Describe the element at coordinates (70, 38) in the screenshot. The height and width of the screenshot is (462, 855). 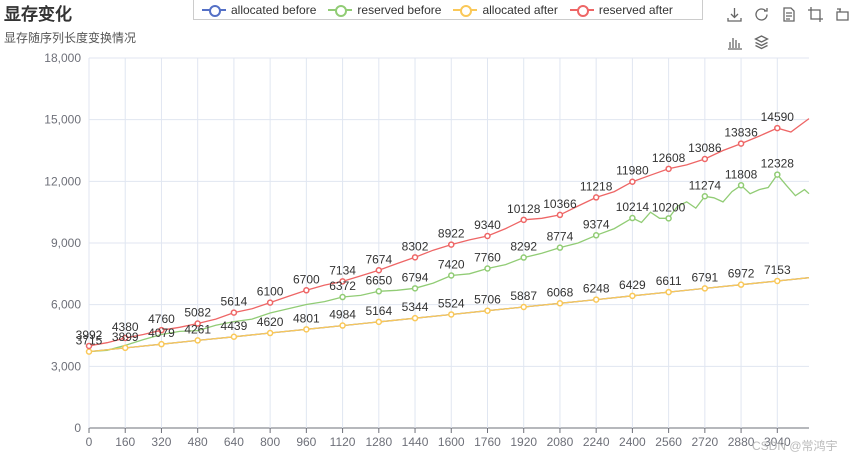
I see `chart-subtitle: 显存随序列长度变换情况` at that location.